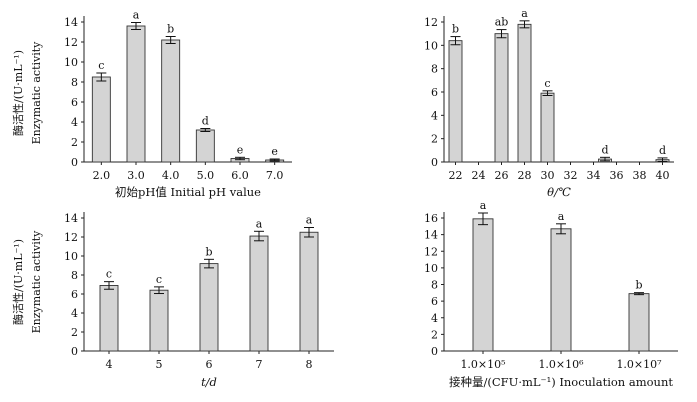 This screenshot has height=402, width=697. I want to click on x-tick-label: 34, so click(594, 175).